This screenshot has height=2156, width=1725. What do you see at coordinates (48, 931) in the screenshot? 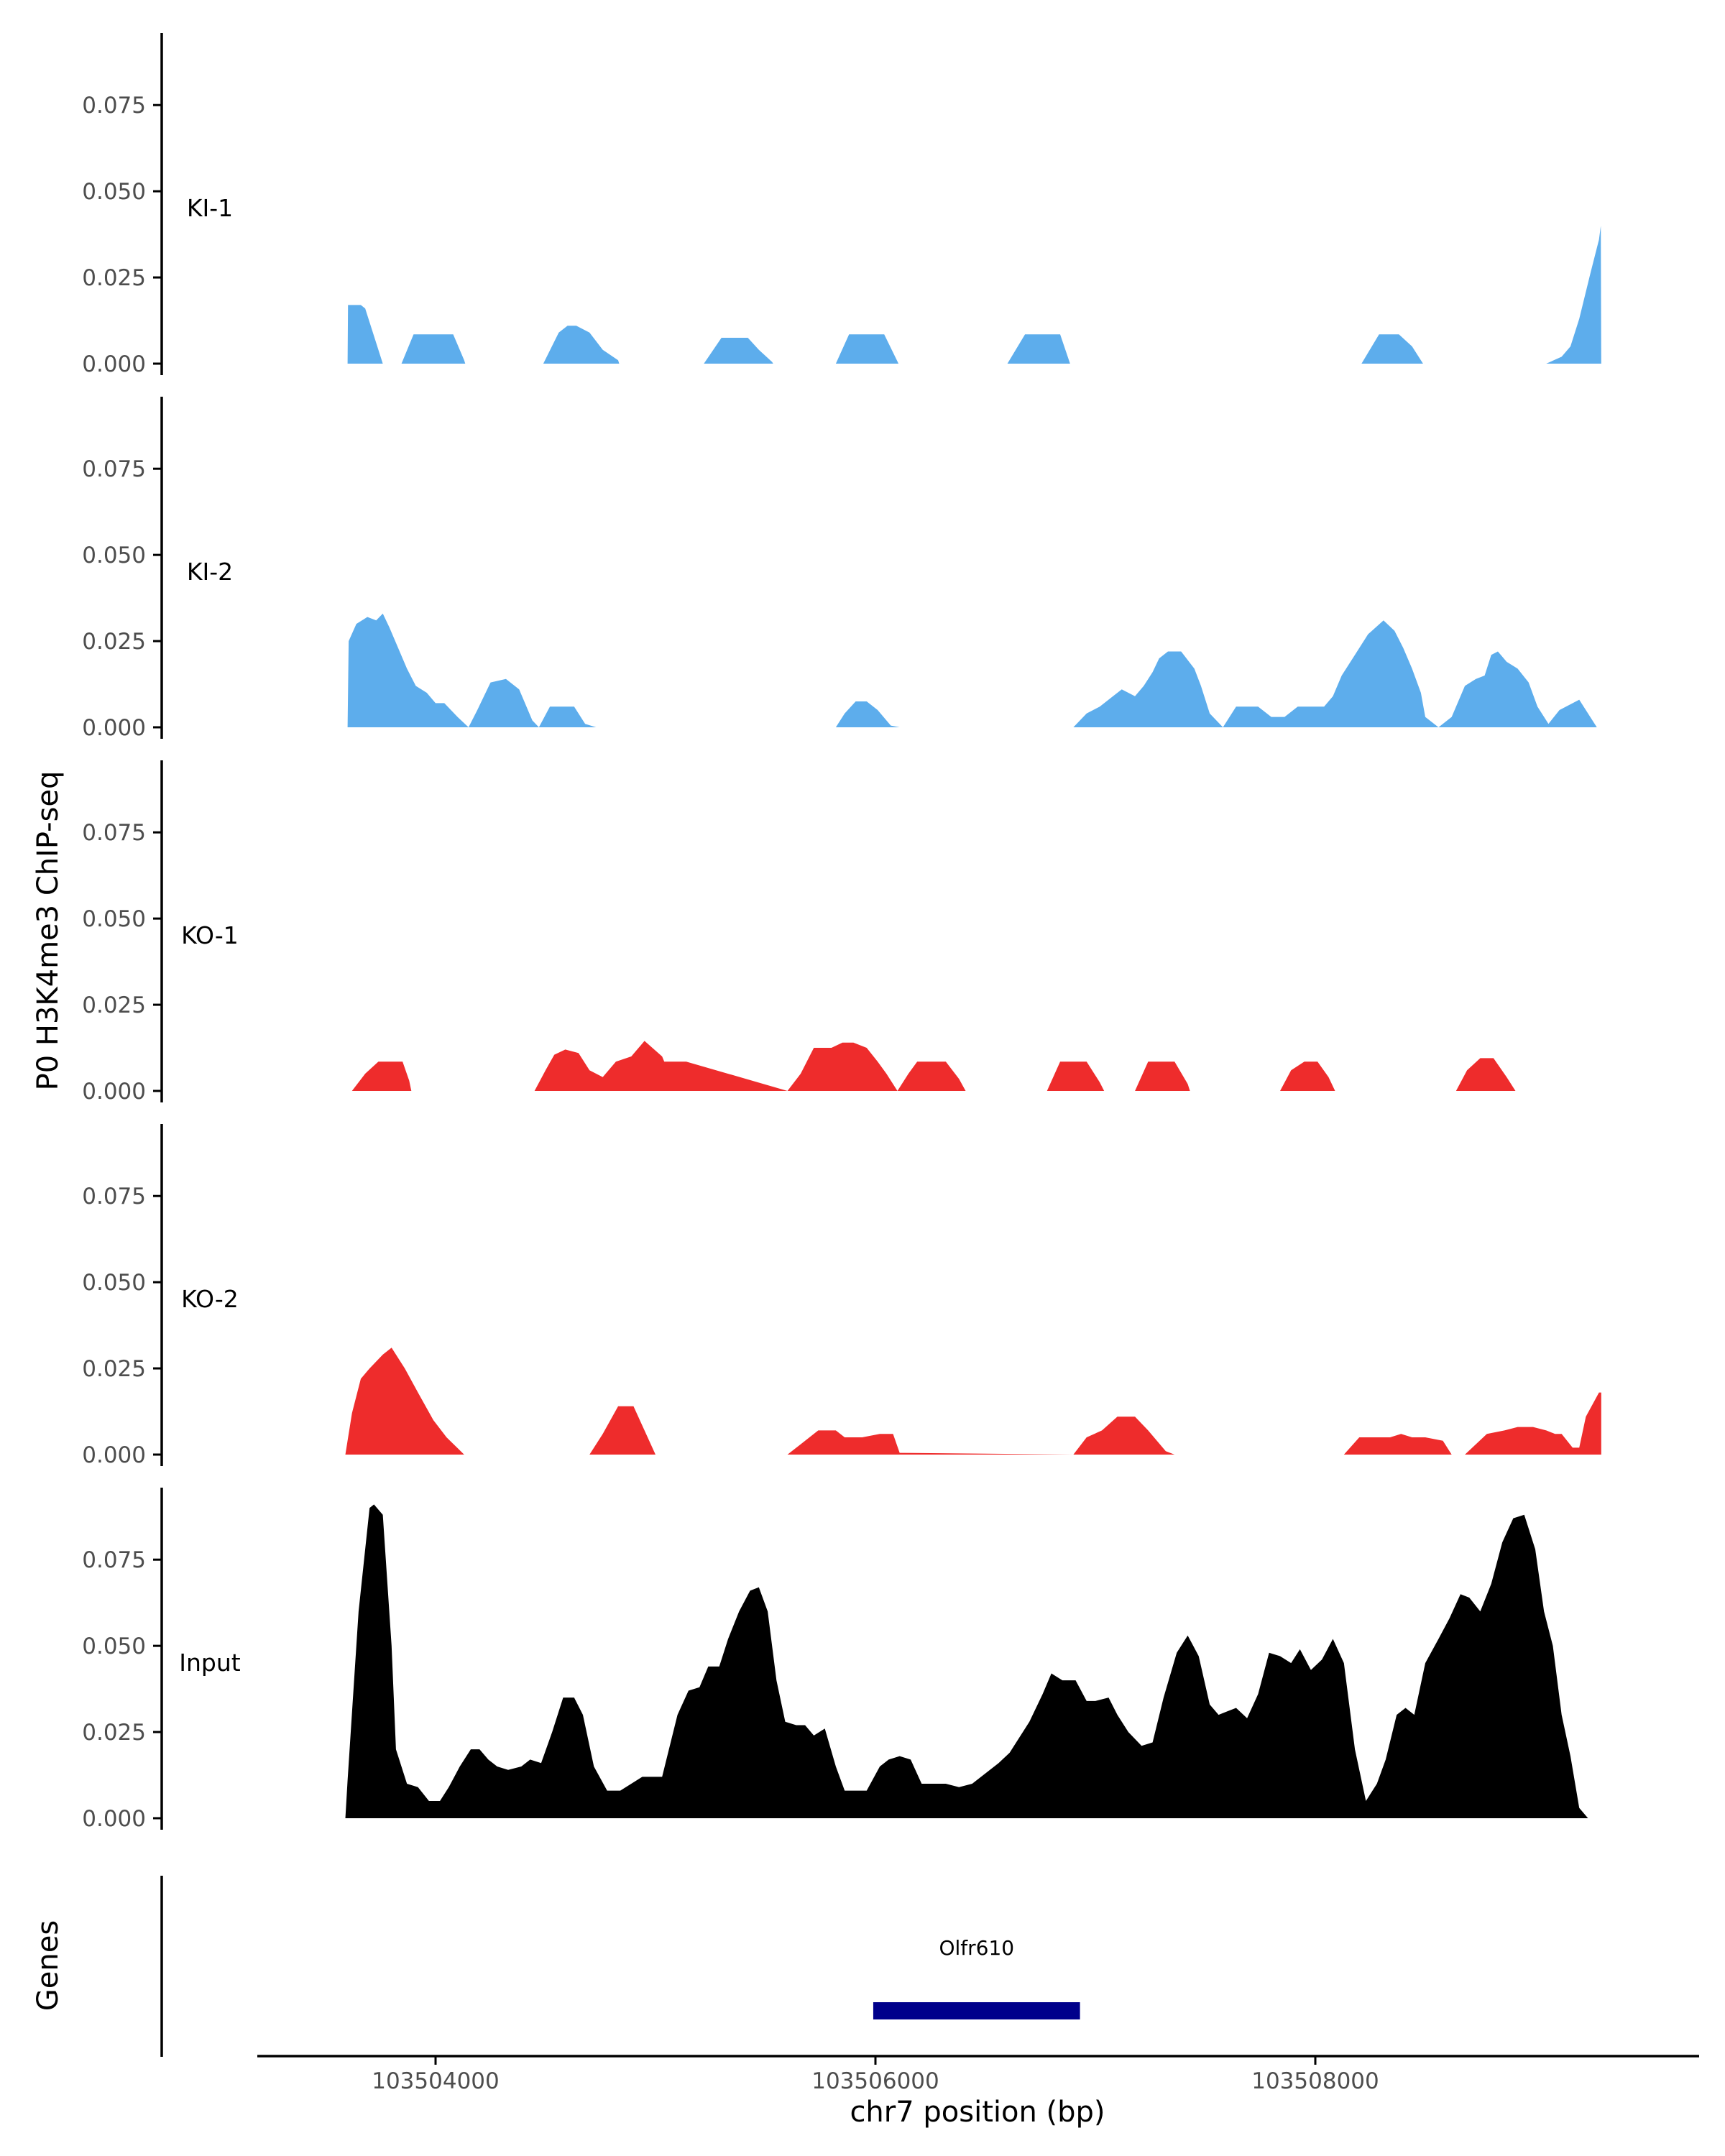
I see `y-axis-title: P0 H3K4me3 ChIP-seq` at bounding box center [48, 931].